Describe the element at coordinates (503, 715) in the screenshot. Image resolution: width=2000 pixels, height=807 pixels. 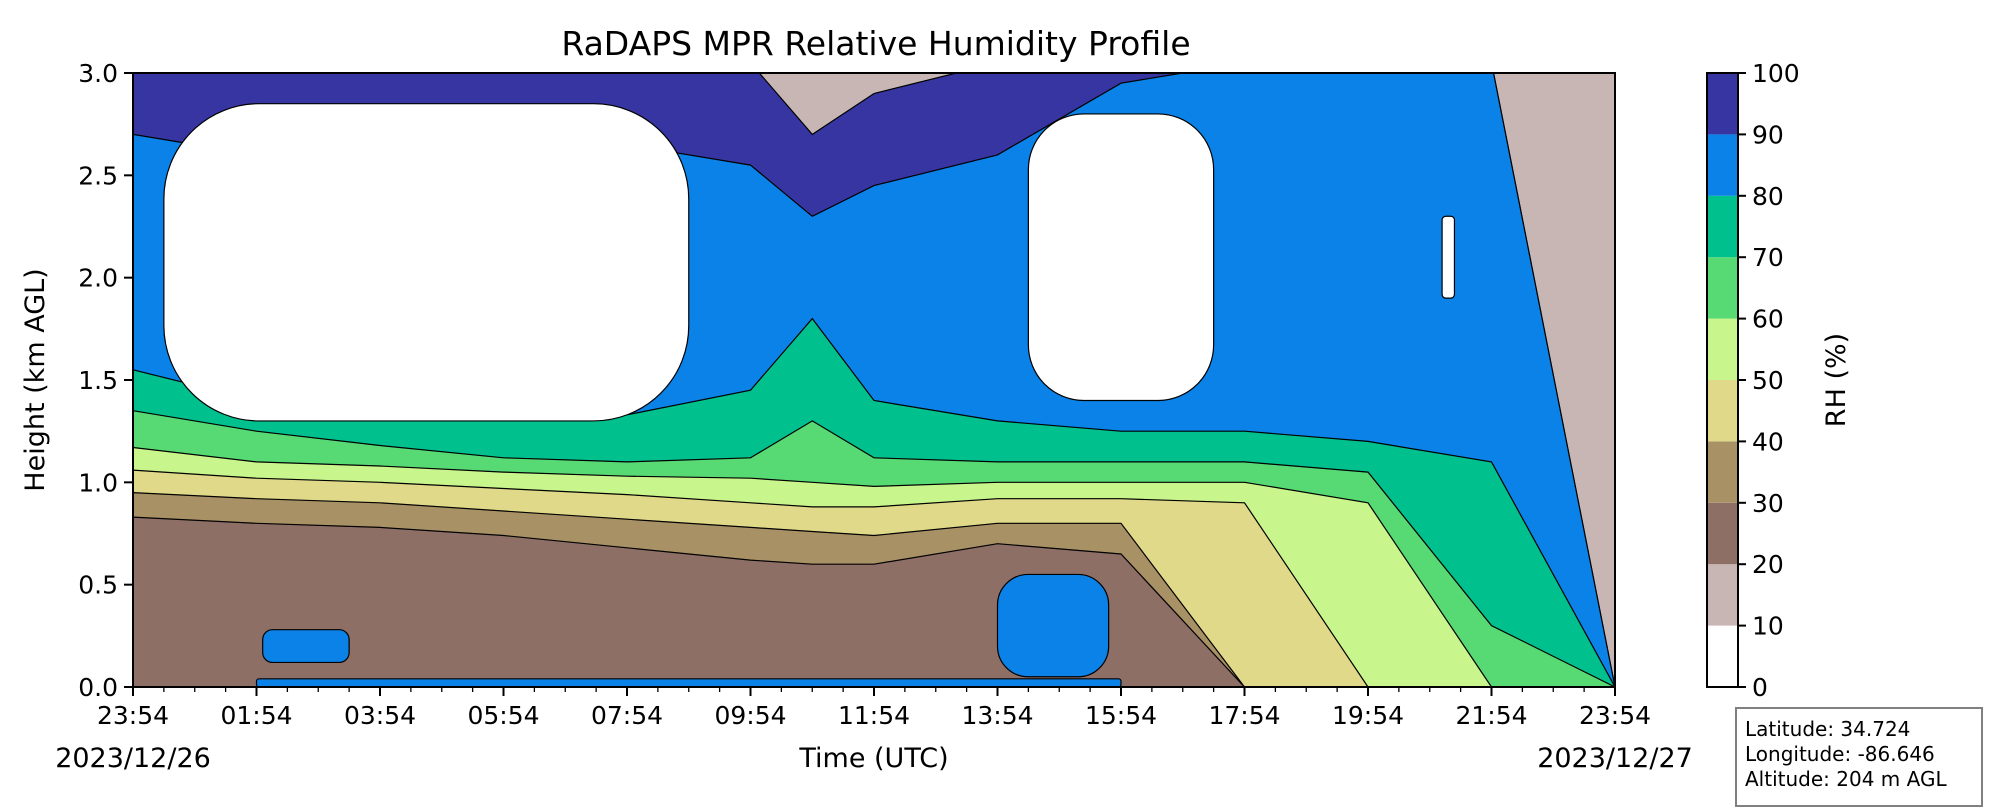
I see `x-tick-label: 05:54` at that location.